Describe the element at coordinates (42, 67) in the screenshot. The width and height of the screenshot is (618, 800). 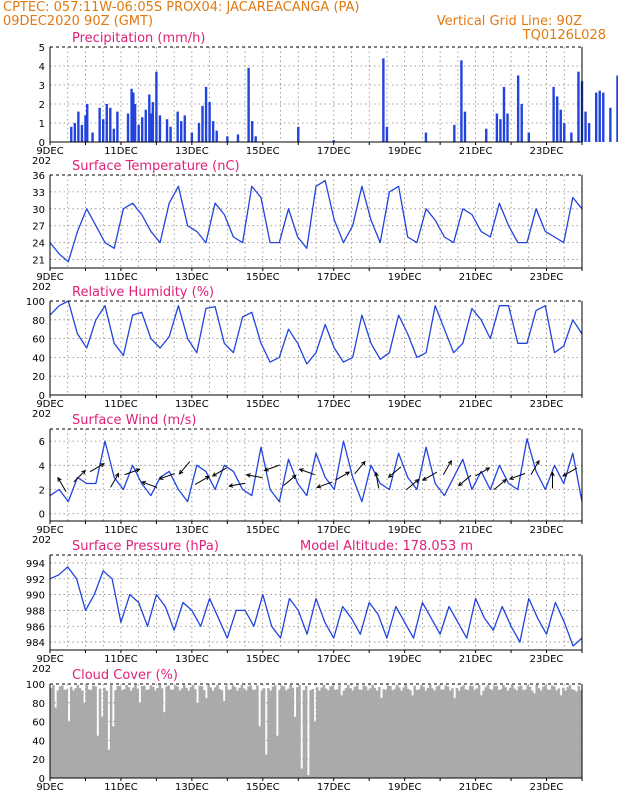
I see `precip-ytick-label: 4` at that location.